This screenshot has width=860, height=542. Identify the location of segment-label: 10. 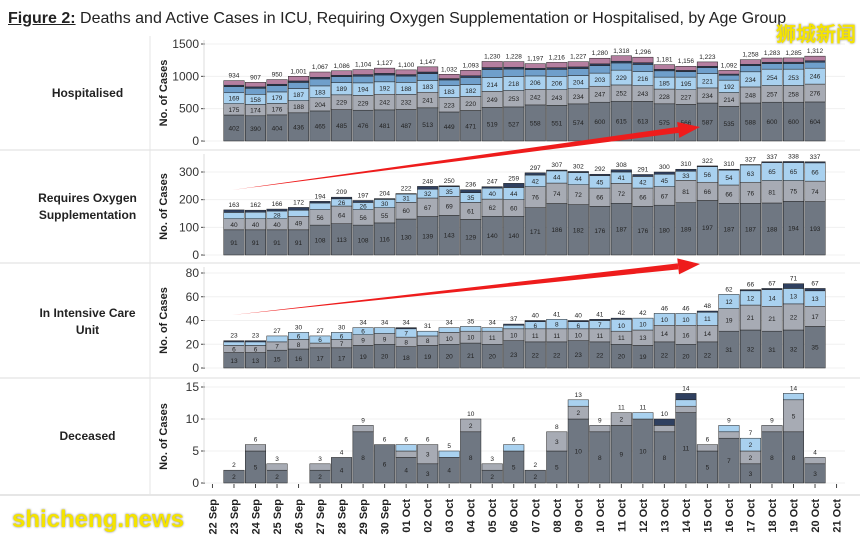
(579, 335).